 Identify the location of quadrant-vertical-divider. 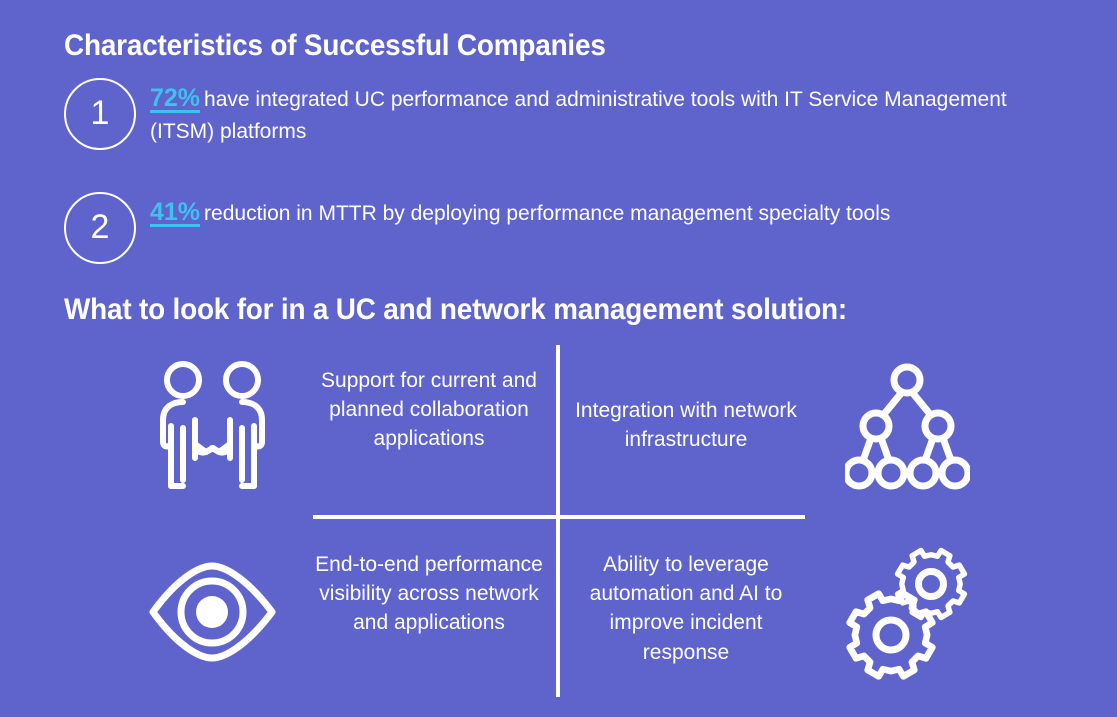
(558, 521).